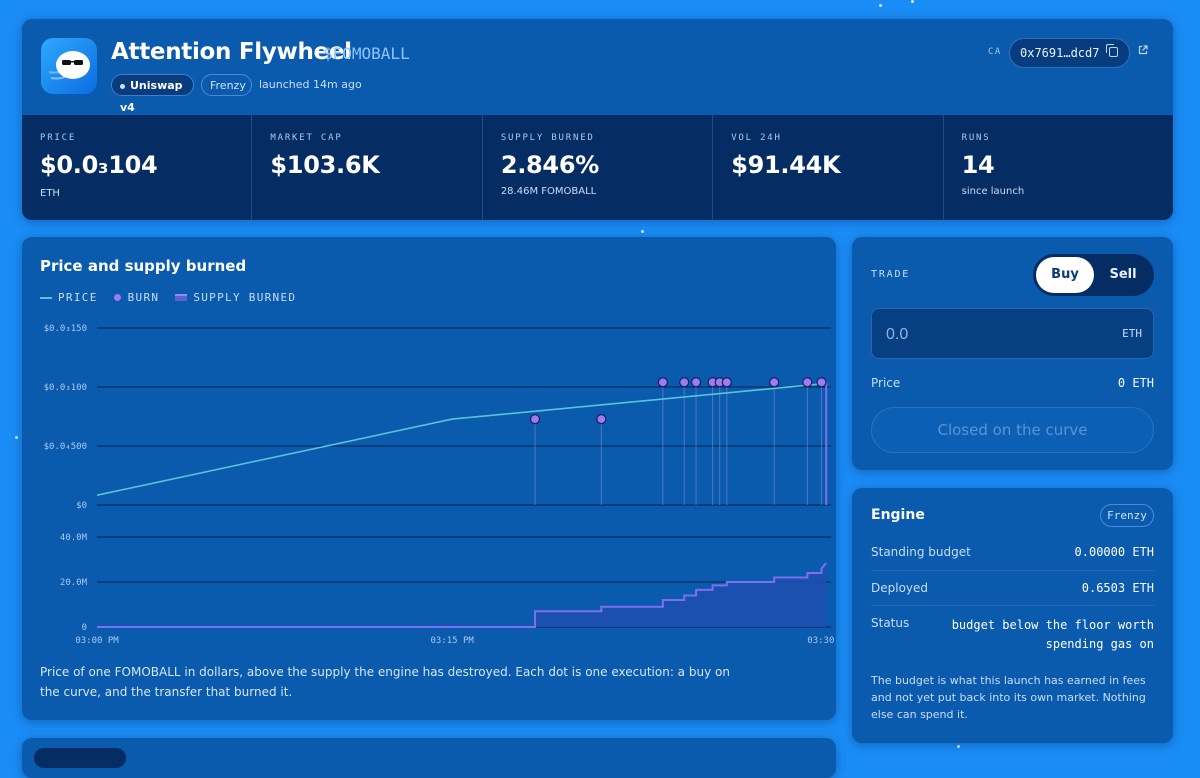 The image size is (1200, 778). What do you see at coordinates (1114, 552) in the screenshot?
I see `engine-row-value: 0.00000 ETH` at bounding box center [1114, 552].